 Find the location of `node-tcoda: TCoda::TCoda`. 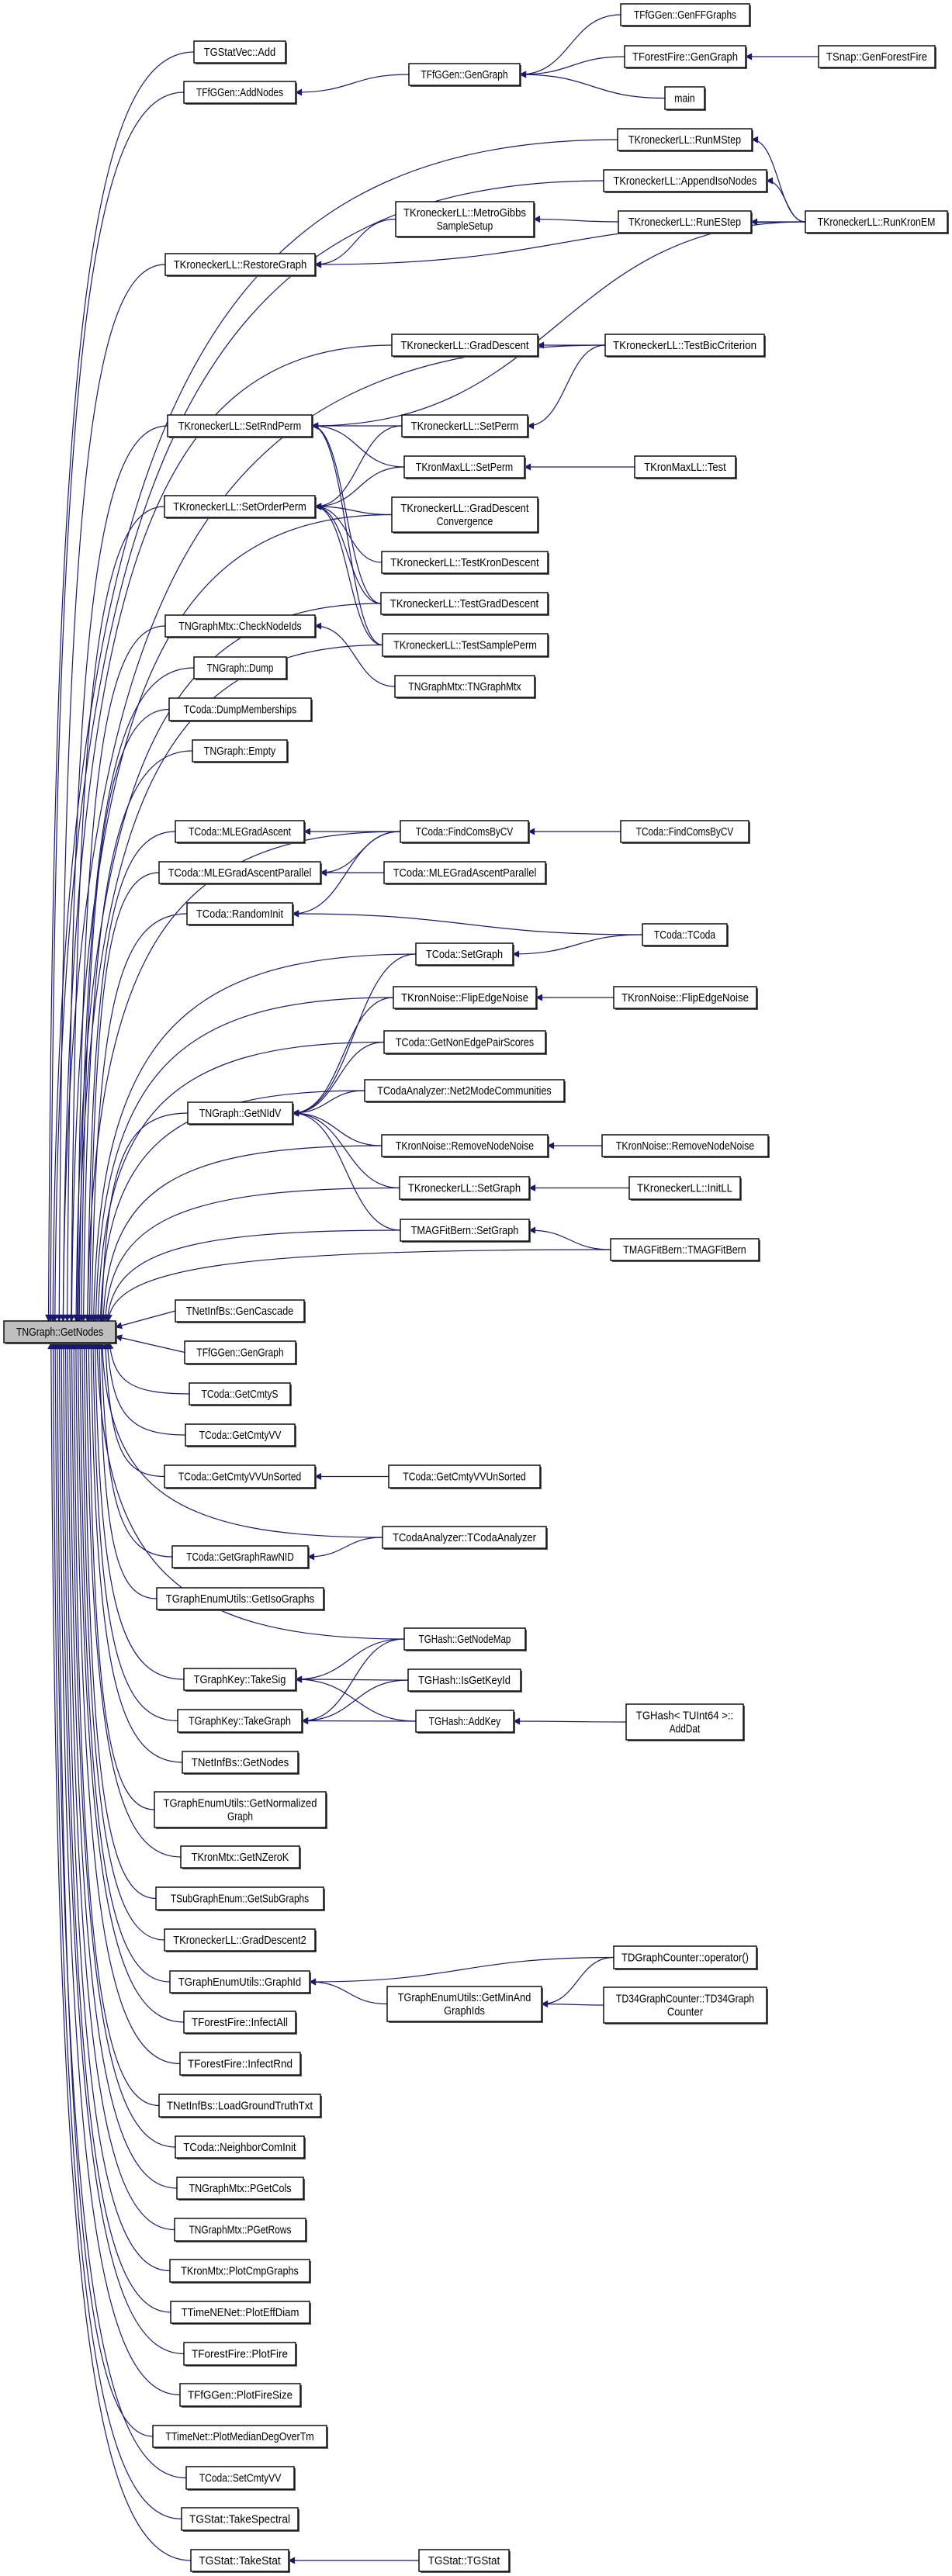

node-tcoda: TCoda::TCoda is located at coordinates (685, 935).